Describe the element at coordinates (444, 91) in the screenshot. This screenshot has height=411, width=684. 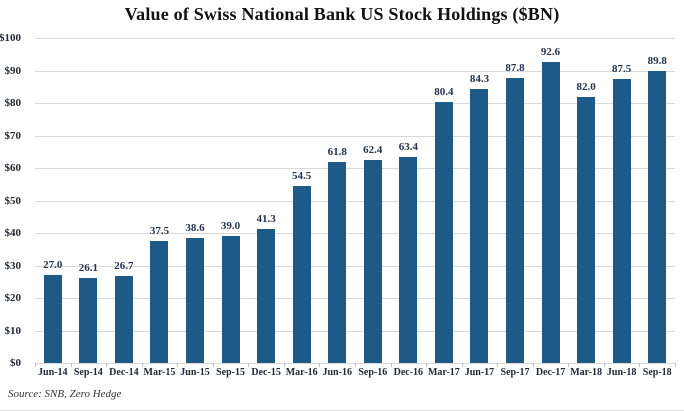
I see `bar-value-label: 80.4` at that location.